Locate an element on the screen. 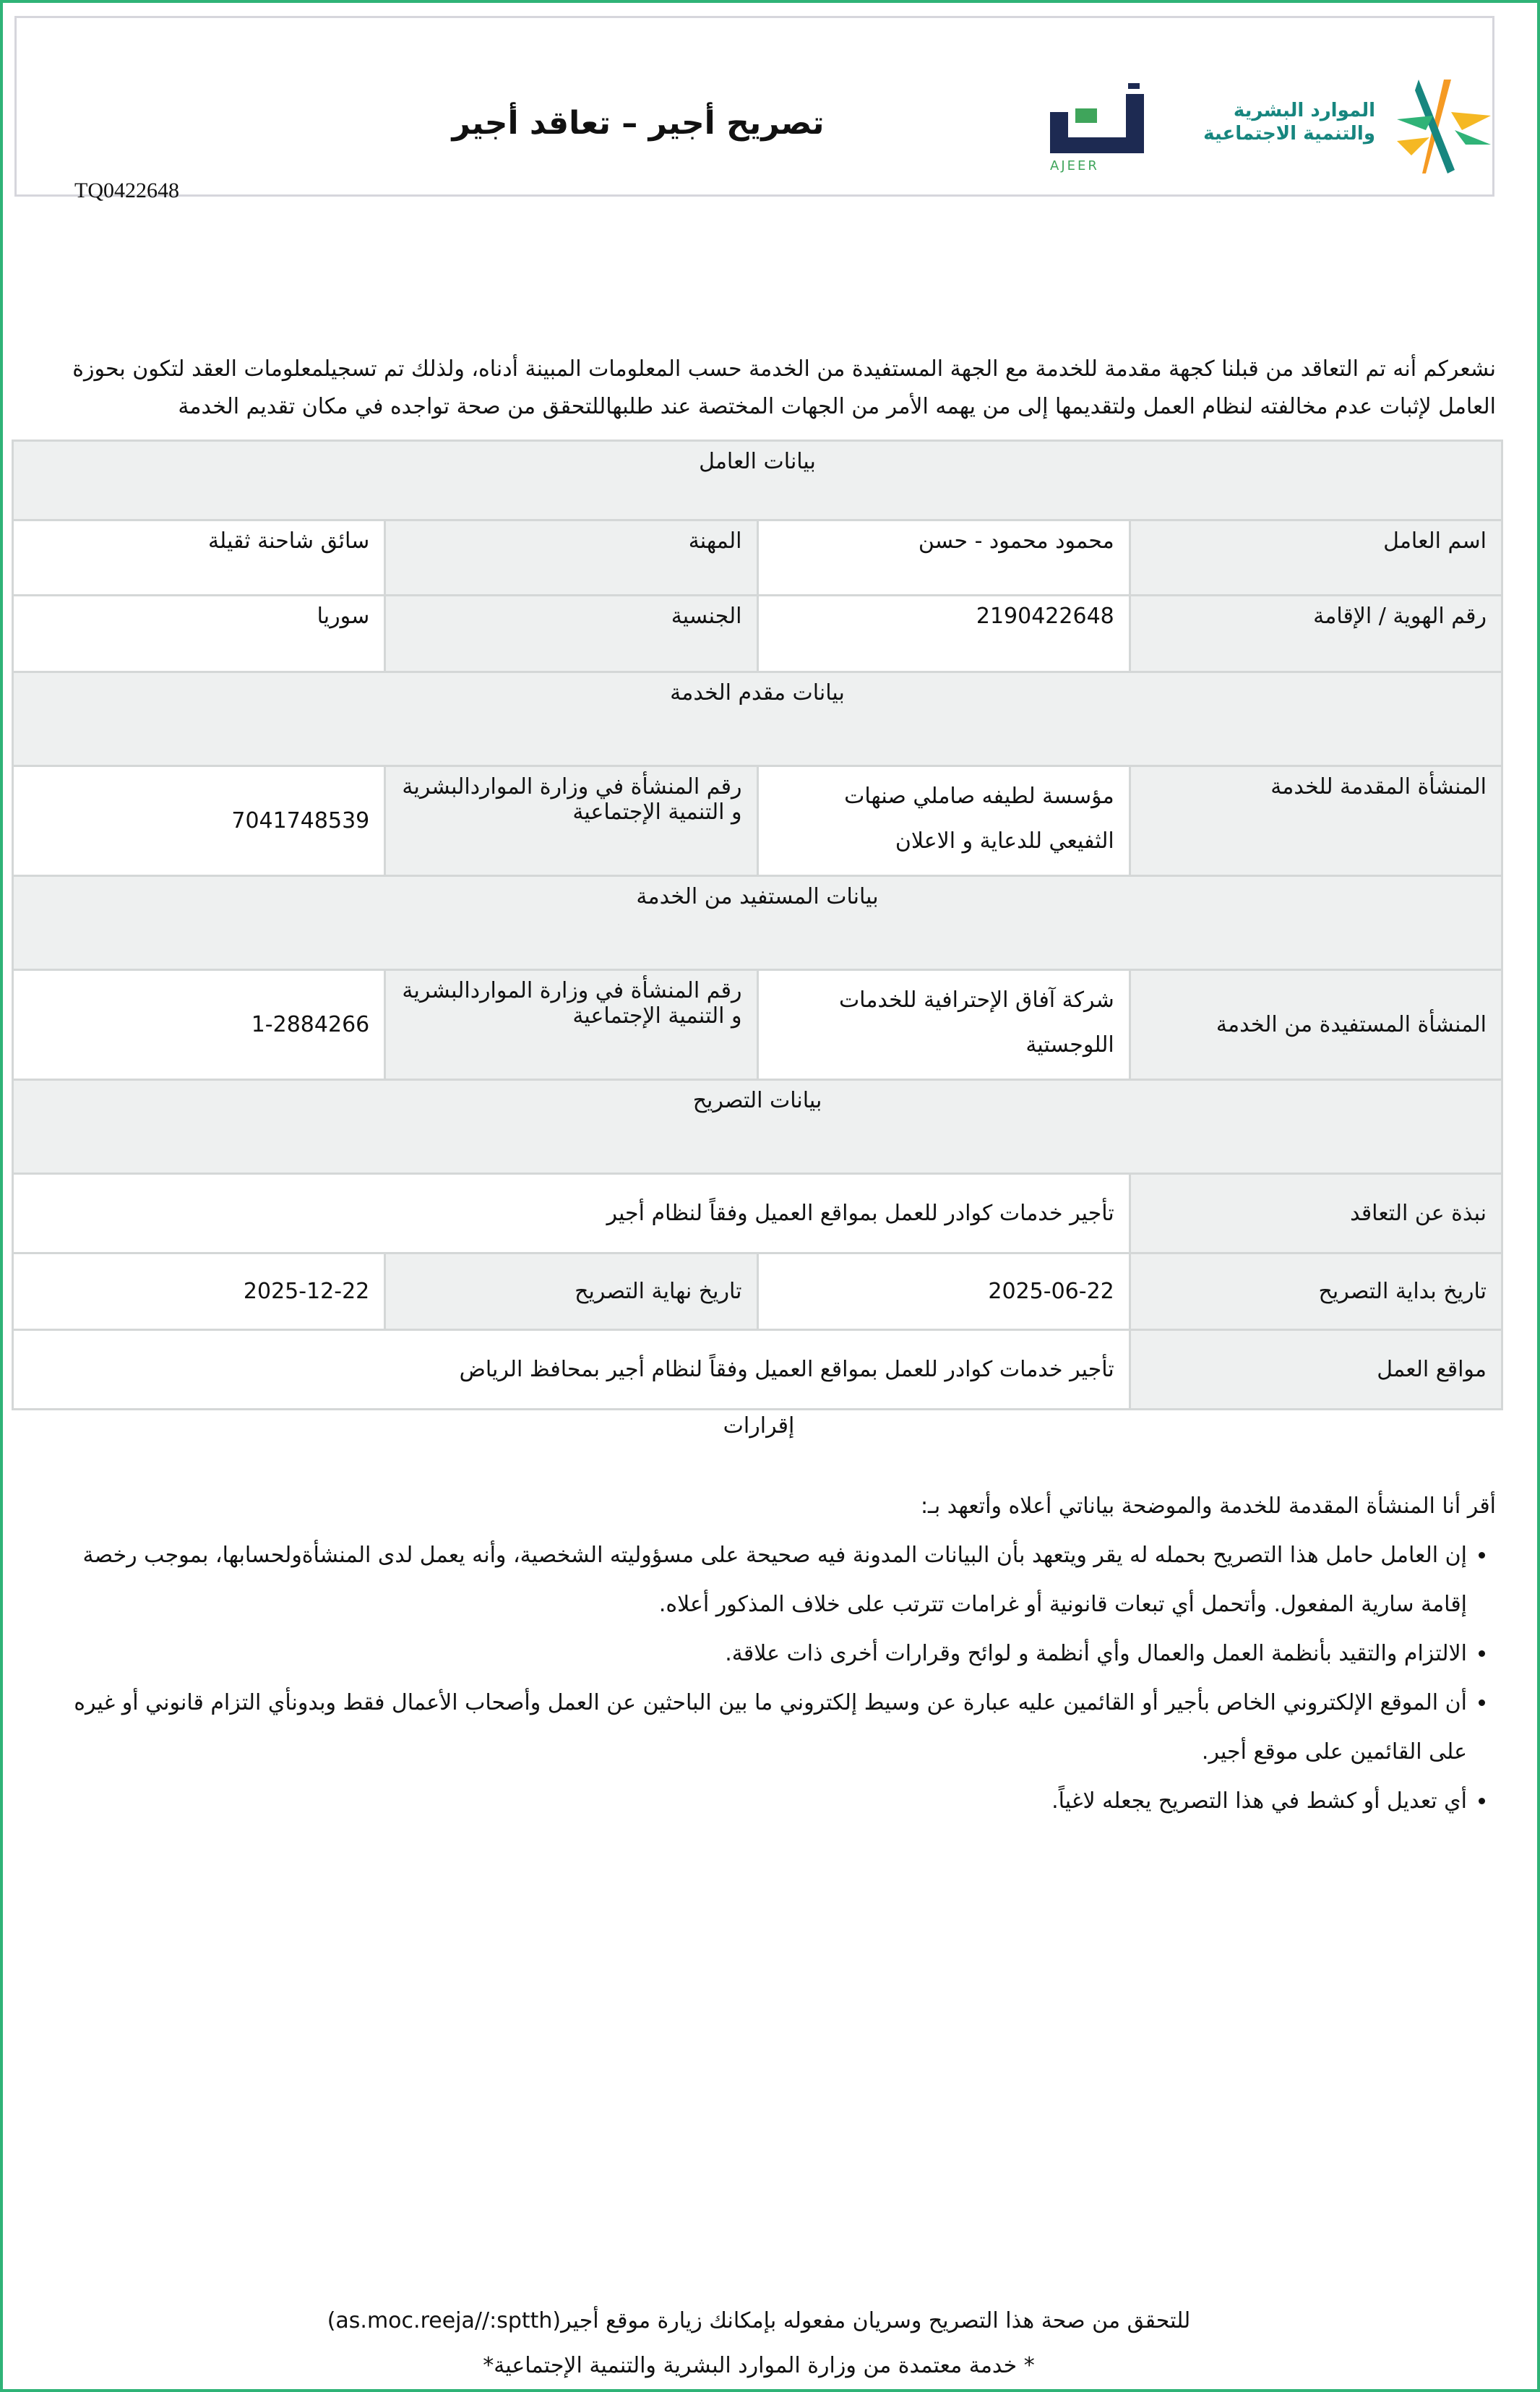 The width and height of the screenshot is (1540, 2392). start-date-label: تاريخ بداية التصريح is located at coordinates (1316, 1291).